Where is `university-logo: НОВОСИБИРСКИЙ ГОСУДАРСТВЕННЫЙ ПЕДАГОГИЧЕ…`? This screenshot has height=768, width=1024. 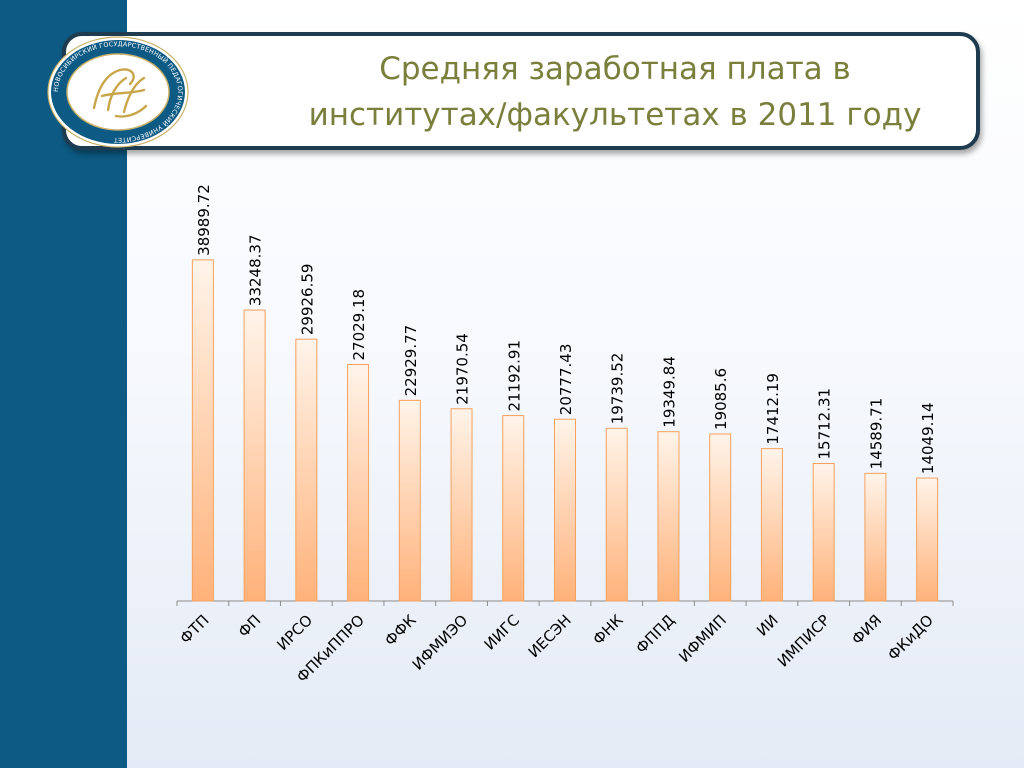 university-logo: НОВОСИБИРСКИЙ ГОСУДАРСТВЕННЫЙ ПЕДАГОГИЧЕ… is located at coordinates (118, 92).